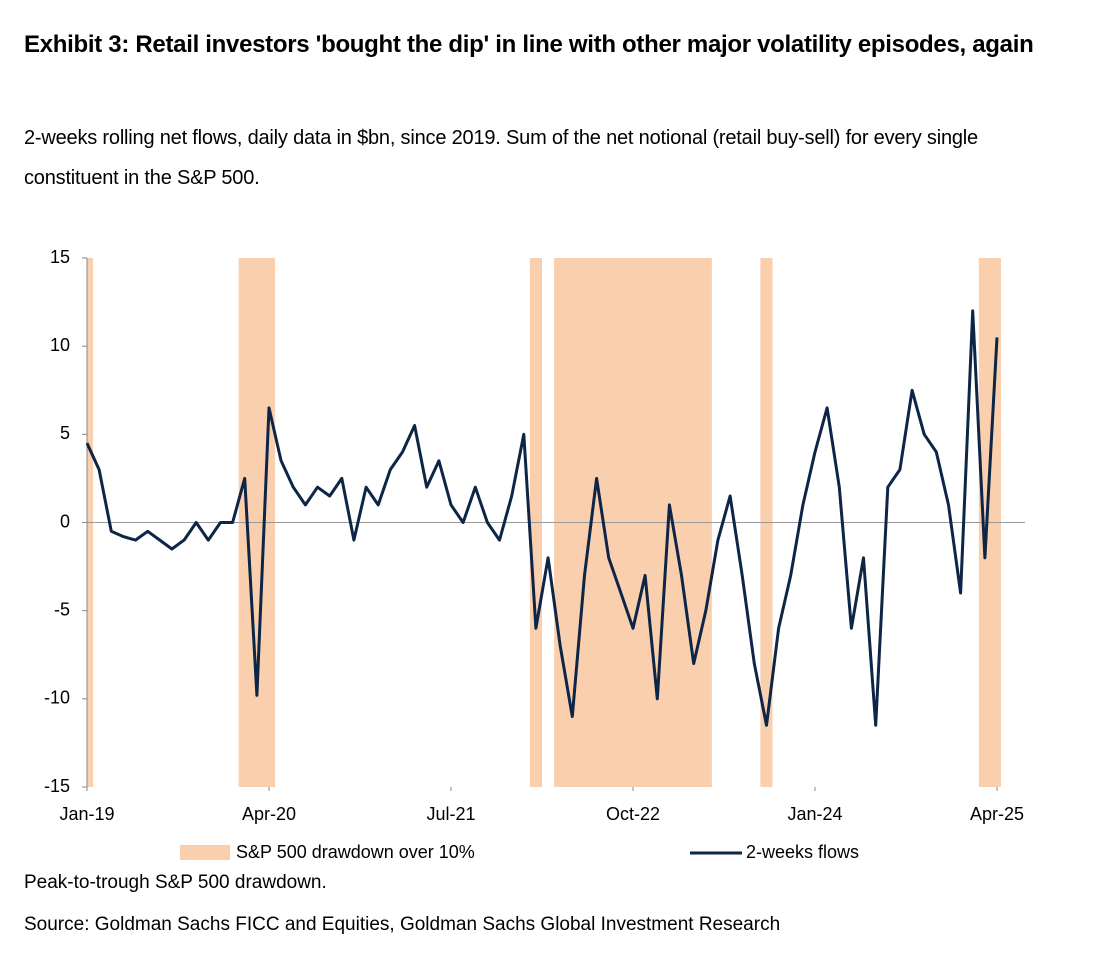 The width and height of the screenshot is (1100, 974). What do you see at coordinates (86, 814) in the screenshot?
I see `x-tick-label: Jan-19` at bounding box center [86, 814].